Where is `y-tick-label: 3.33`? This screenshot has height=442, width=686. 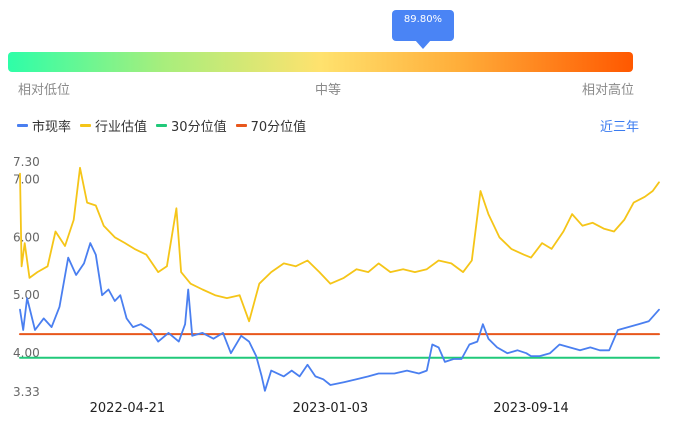 y-tick-label: 3.33 is located at coordinates (26, 392).